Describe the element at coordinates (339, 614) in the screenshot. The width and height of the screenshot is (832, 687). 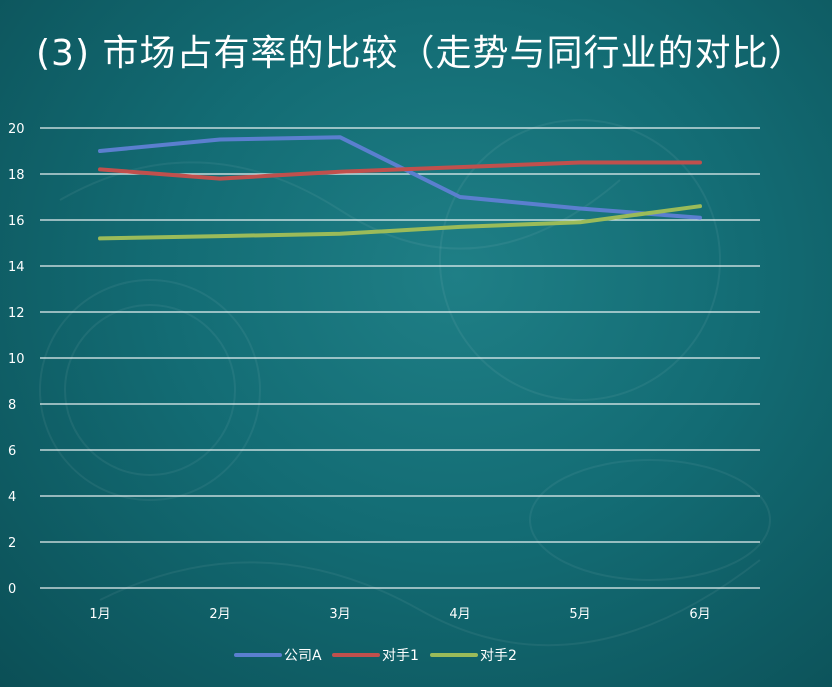
I see `x-tick-label: 3月` at that location.